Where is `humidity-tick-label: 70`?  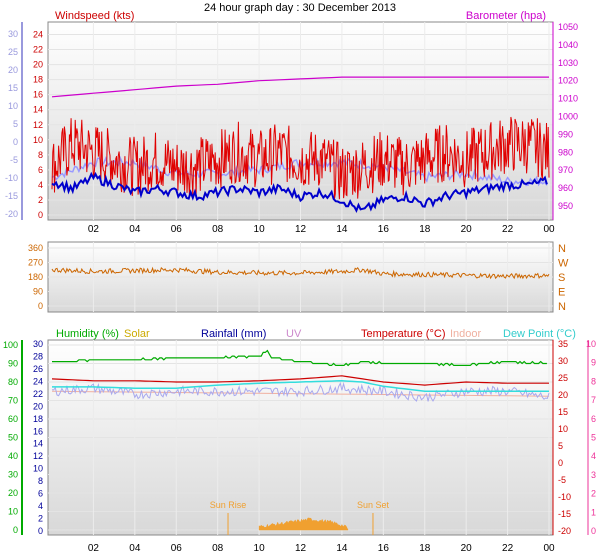
humidity-tick-label: 70 is located at coordinates (13, 401).